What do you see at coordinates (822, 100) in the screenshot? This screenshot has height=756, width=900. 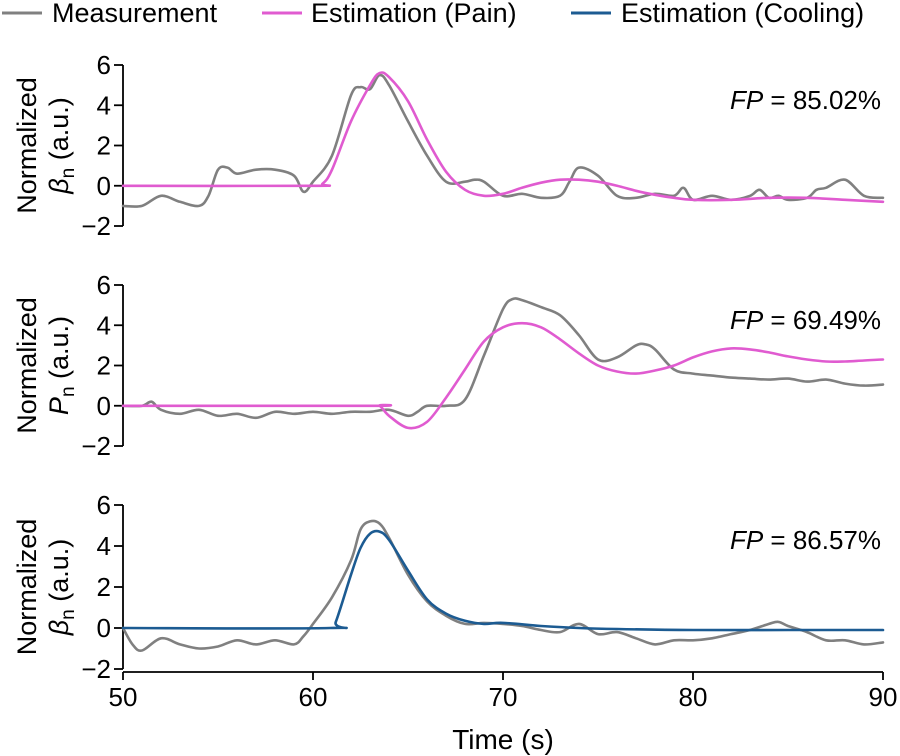 I see `fp-value: = 85.02%` at bounding box center [822, 100].